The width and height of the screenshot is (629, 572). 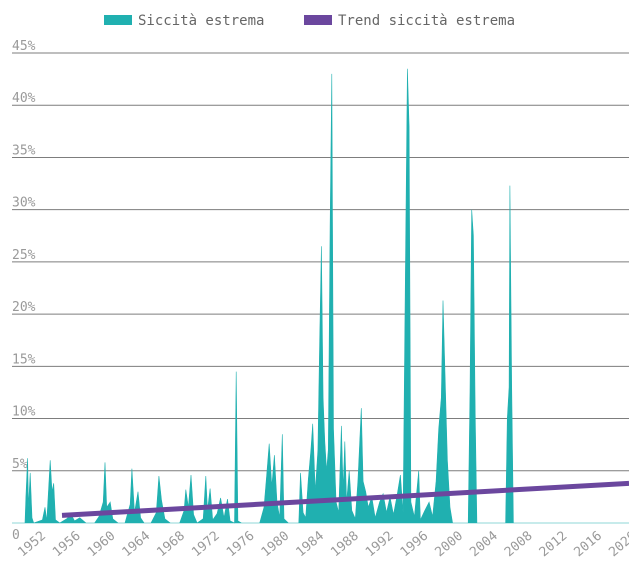 I want to click on y-tick-label: 25%, so click(x=24, y=255).